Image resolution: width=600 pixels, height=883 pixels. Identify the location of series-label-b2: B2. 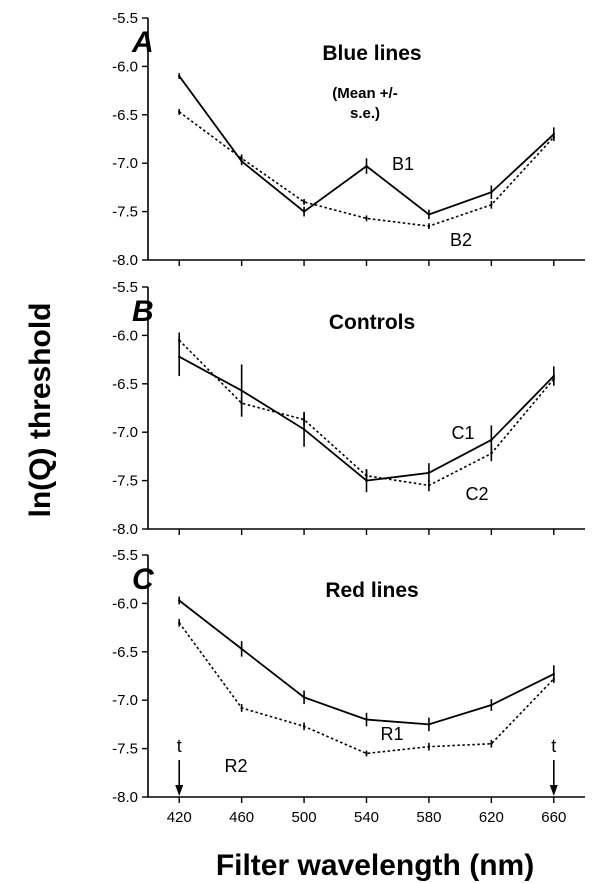
(461, 240).